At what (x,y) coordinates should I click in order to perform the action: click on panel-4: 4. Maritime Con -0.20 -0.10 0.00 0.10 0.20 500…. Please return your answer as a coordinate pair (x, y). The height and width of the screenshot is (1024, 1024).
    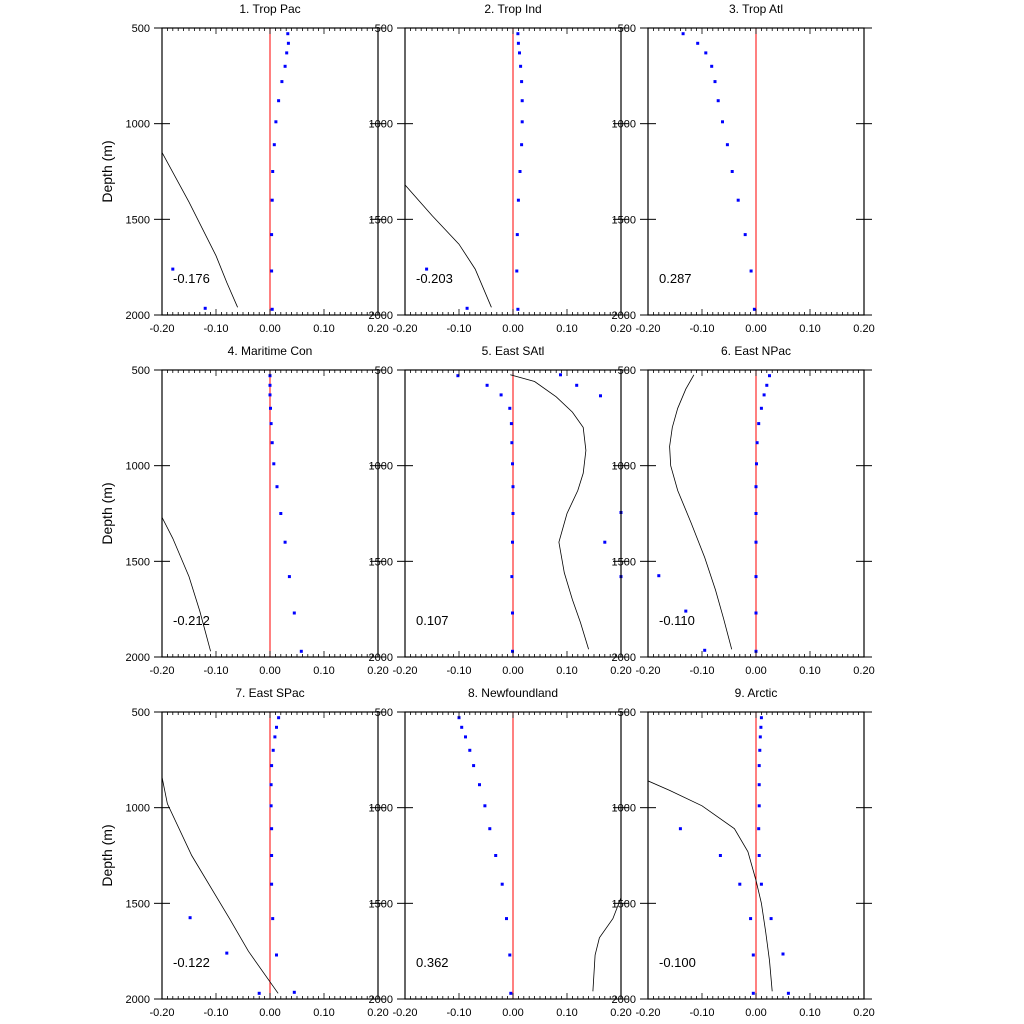
    Looking at the image, I should click on (244, 510).